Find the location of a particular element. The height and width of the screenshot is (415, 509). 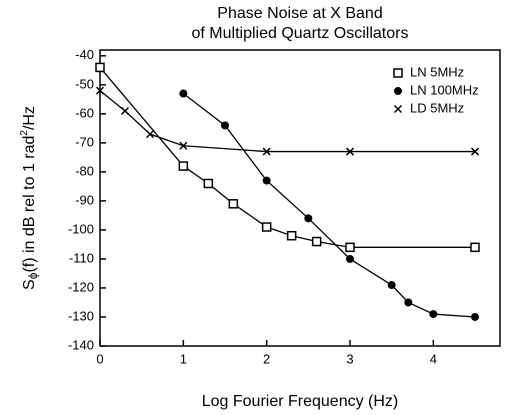

chart-title: of Multiplied Quartz Oscillators is located at coordinates (300, 33).